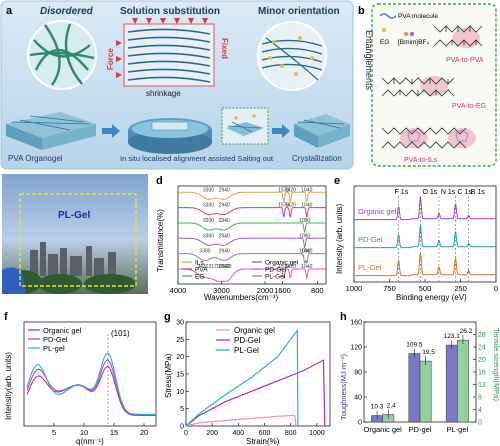 The height and width of the screenshot is (446, 500). I want to click on d-peak-label-ils-4: 1040, so click(306, 190).